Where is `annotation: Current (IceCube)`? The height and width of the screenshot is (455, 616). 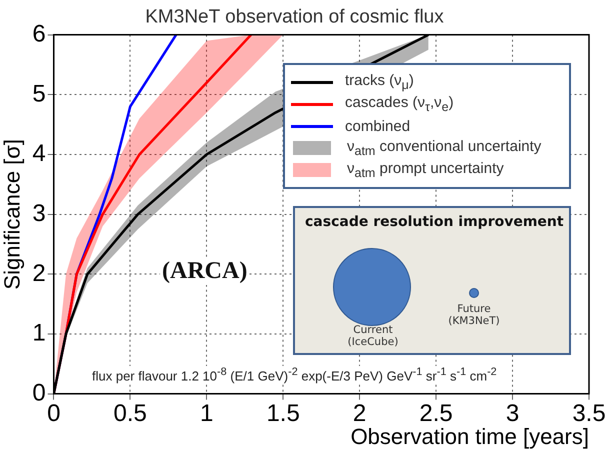
annotation: Current (IceCube) is located at coordinates (373, 336).